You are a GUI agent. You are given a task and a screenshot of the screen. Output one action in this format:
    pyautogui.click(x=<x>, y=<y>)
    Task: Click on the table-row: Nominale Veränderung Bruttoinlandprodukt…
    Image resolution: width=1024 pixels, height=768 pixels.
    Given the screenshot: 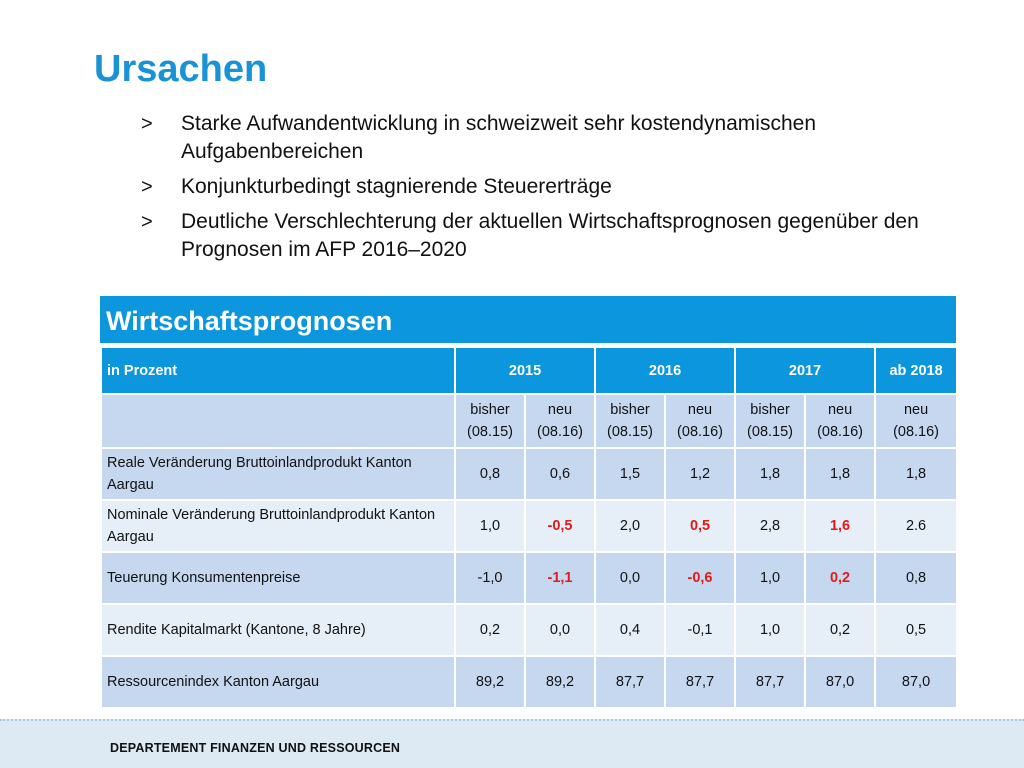 What is the action you would take?
    pyautogui.click(x=529, y=526)
    